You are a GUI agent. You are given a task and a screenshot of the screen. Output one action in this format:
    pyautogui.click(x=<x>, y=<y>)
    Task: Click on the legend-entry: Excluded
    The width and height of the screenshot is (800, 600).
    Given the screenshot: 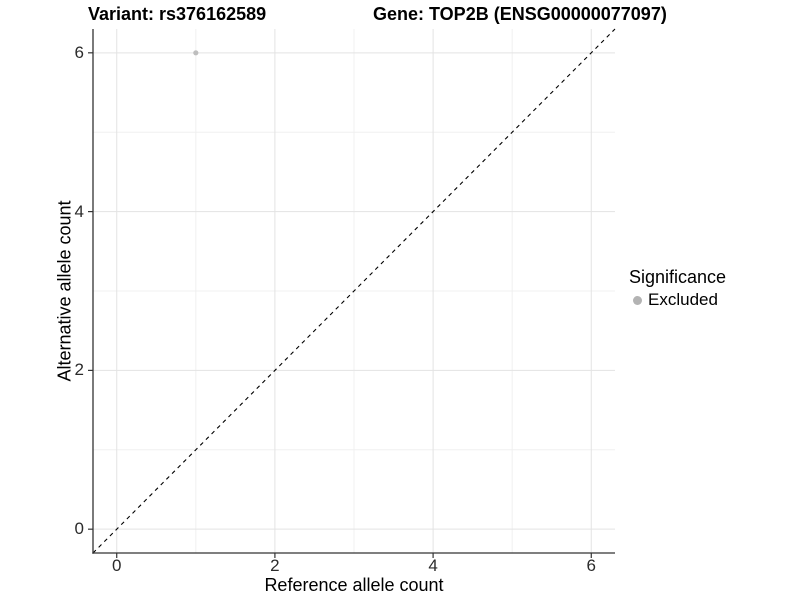 What is the action you would take?
    pyautogui.click(x=677, y=300)
    